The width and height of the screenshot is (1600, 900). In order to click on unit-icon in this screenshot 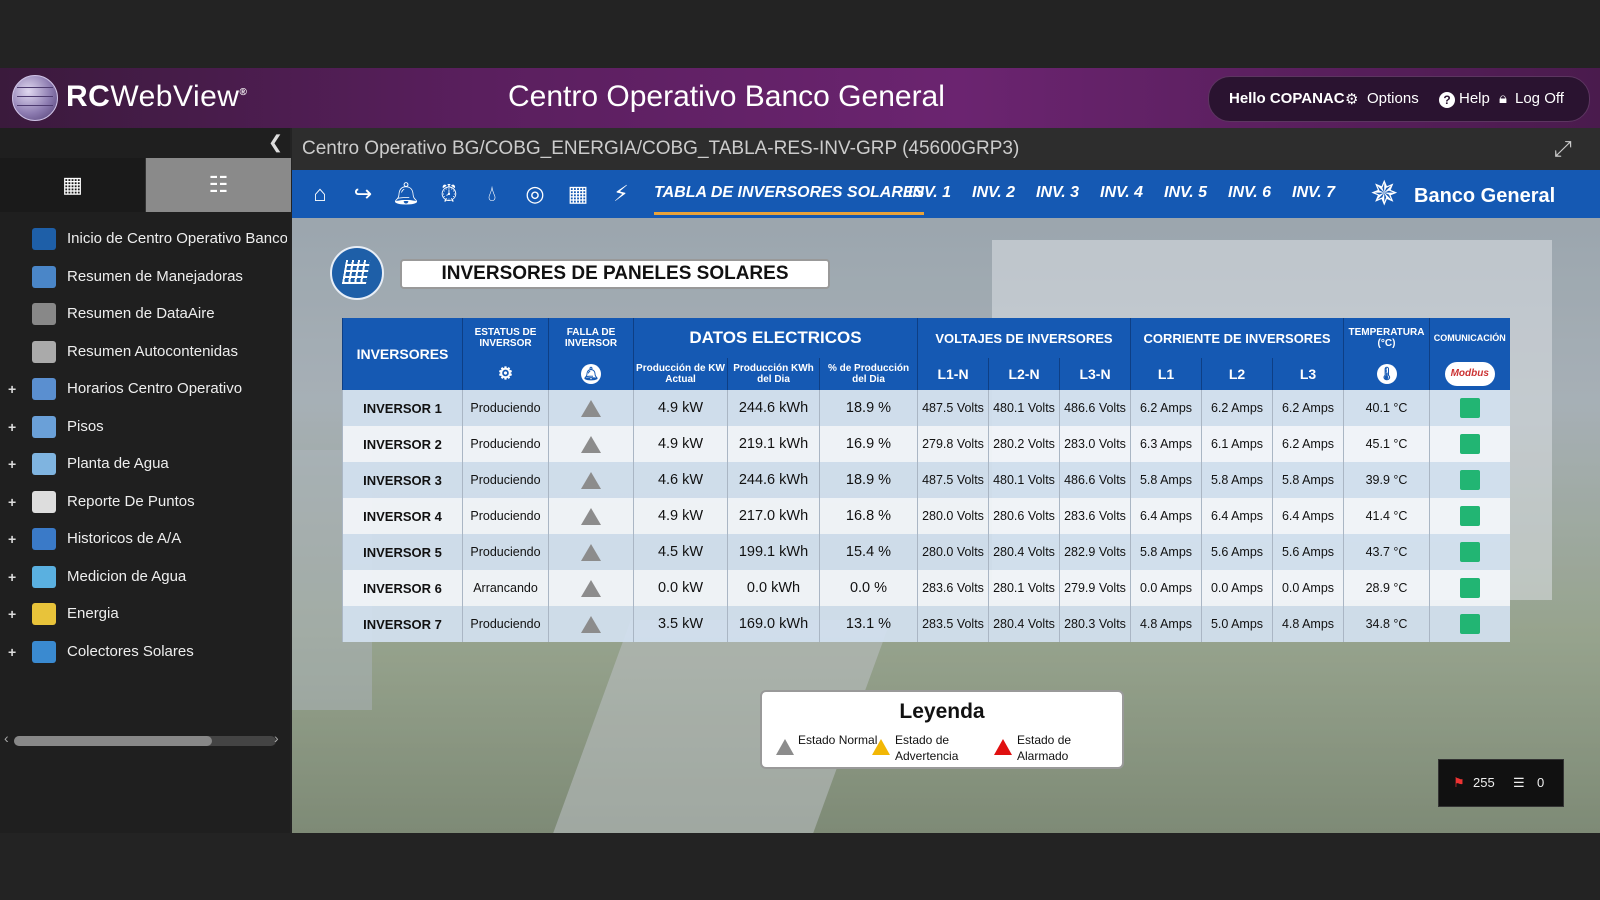, I will do `click(44, 351)`.